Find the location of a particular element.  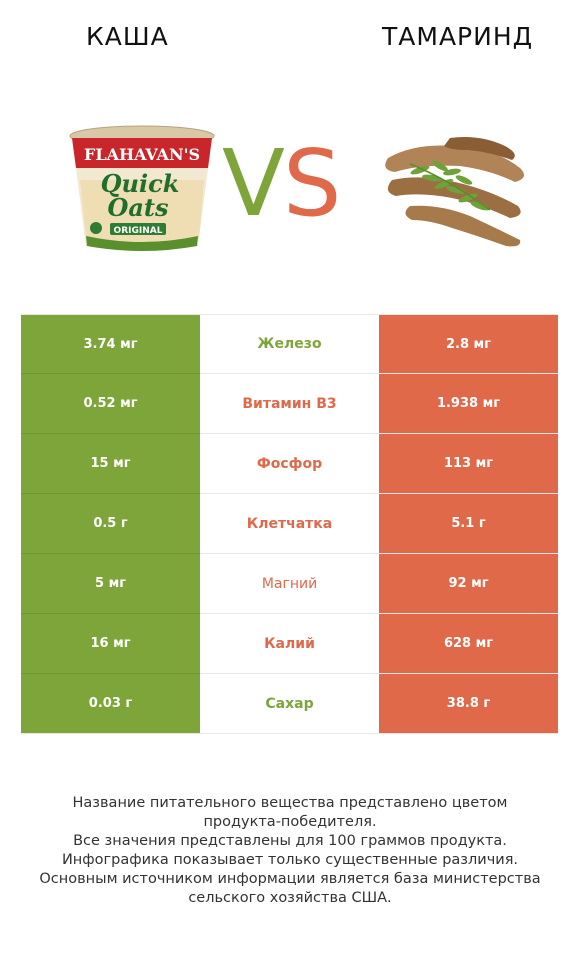

nutrient-label: Калий is located at coordinates (289, 643).